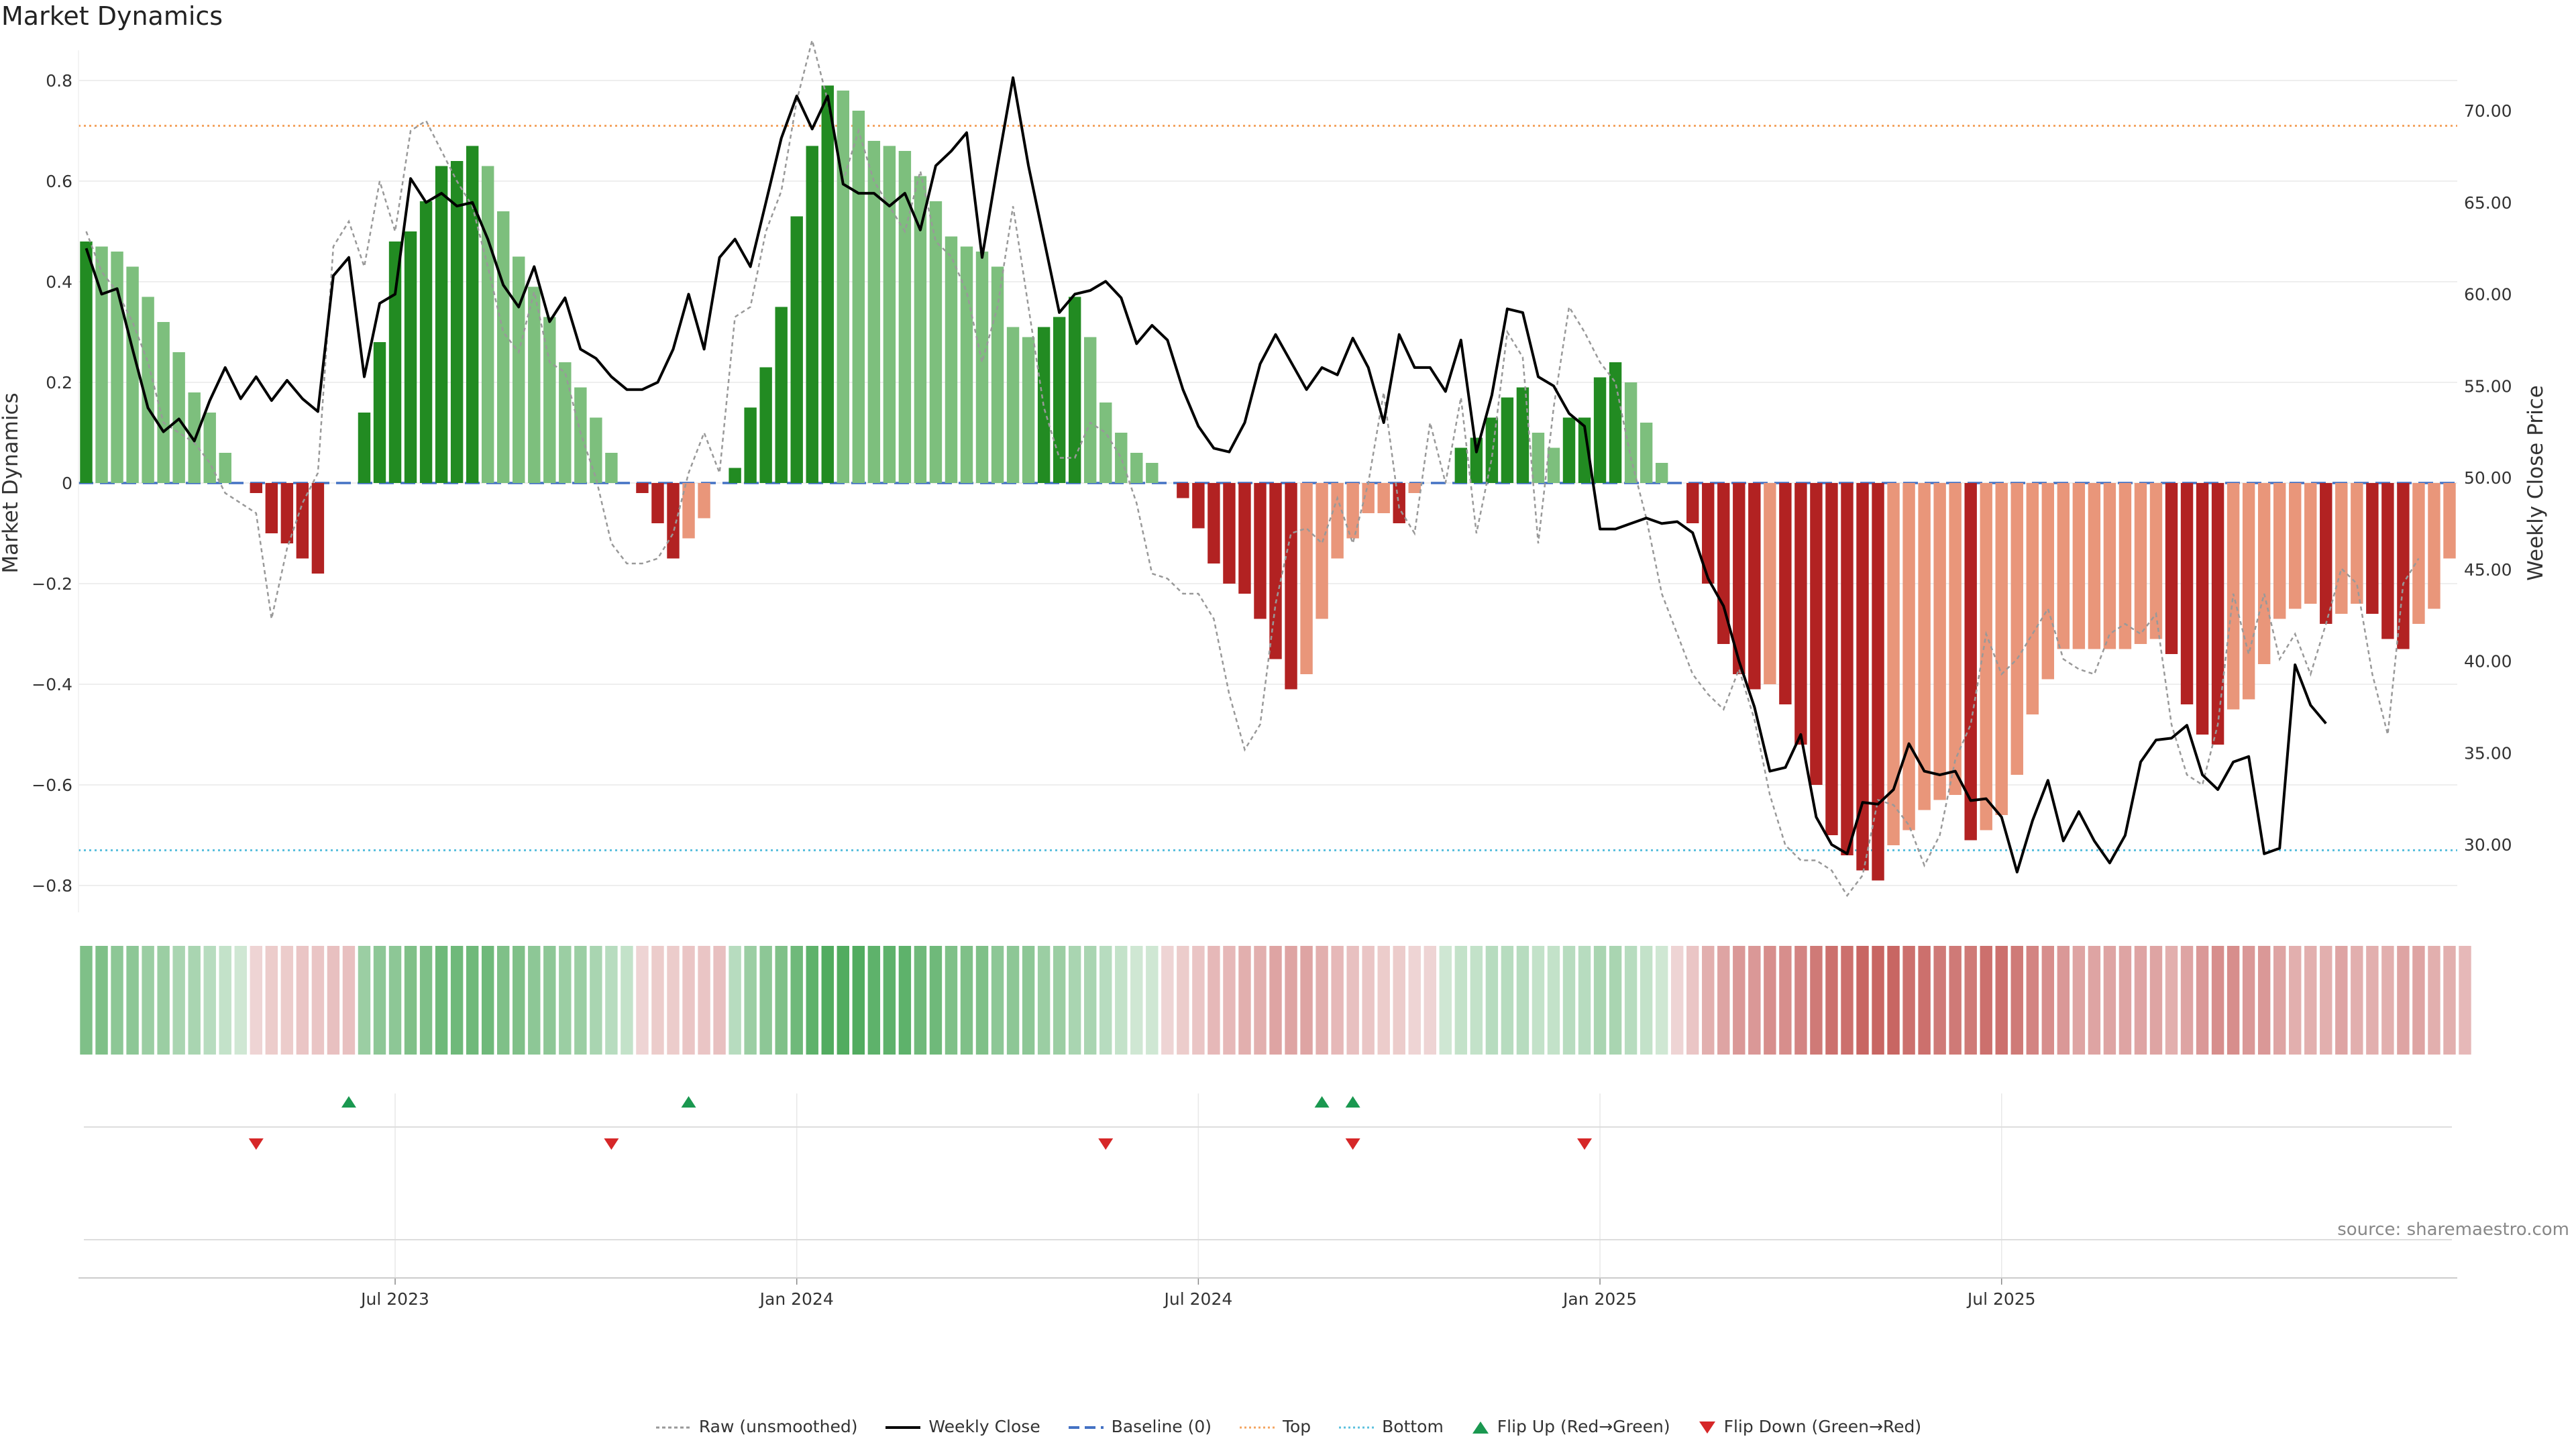 The height and width of the screenshot is (1449, 2576). Describe the element at coordinates (1809, 1426) in the screenshot. I see `legend-item-flip-down: Flip Down (Green→Red)` at that location.